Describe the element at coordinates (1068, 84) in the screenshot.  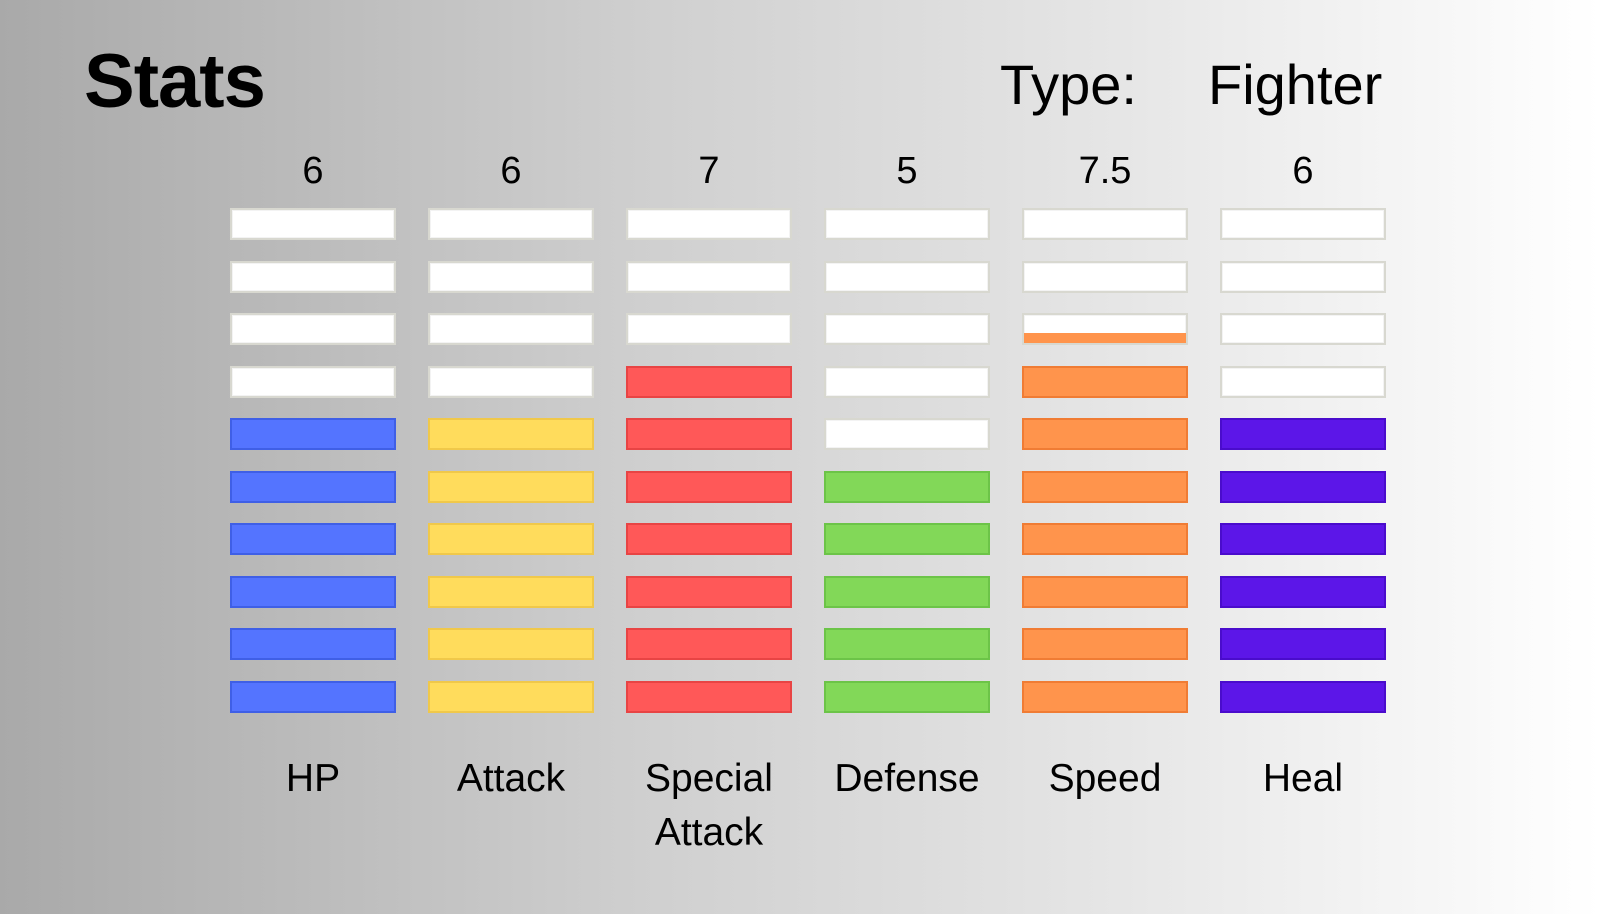
I see `type-label: Type:` at that location.